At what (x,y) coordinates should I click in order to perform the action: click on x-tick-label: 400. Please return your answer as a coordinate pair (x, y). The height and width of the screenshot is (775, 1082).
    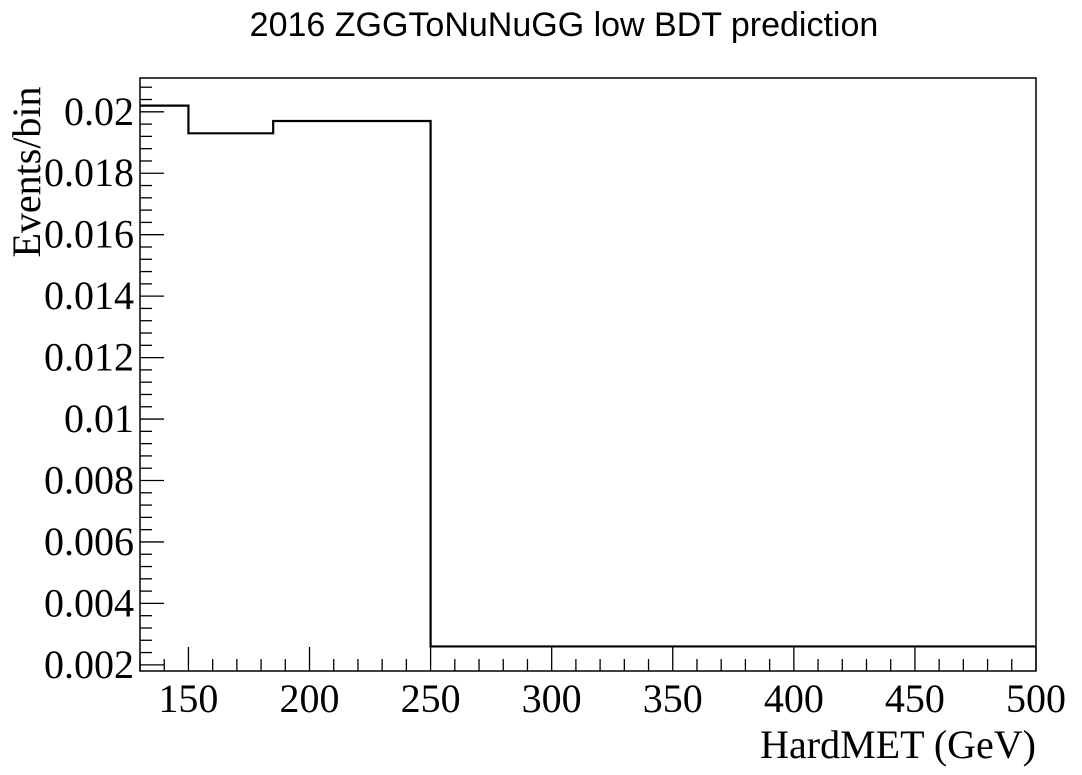
    Looking at the image, I should click on (794, 698).